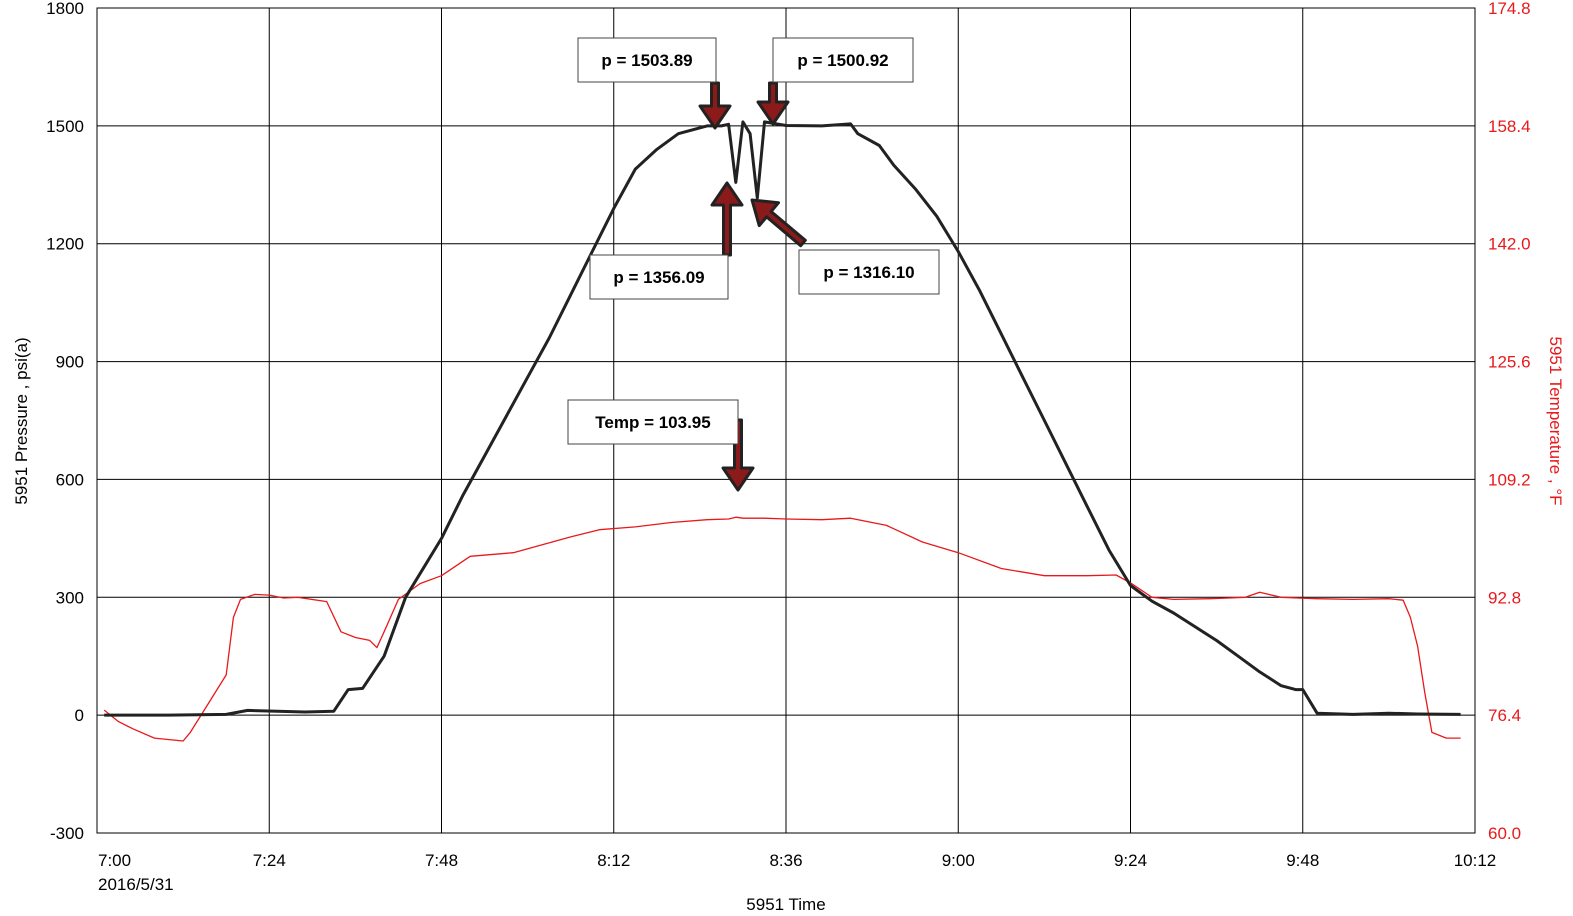 The image size is (1573, 916). Describe the element at coordinates (67, 833) in the screenshot. I see `y-tick-label: -300` at that location.